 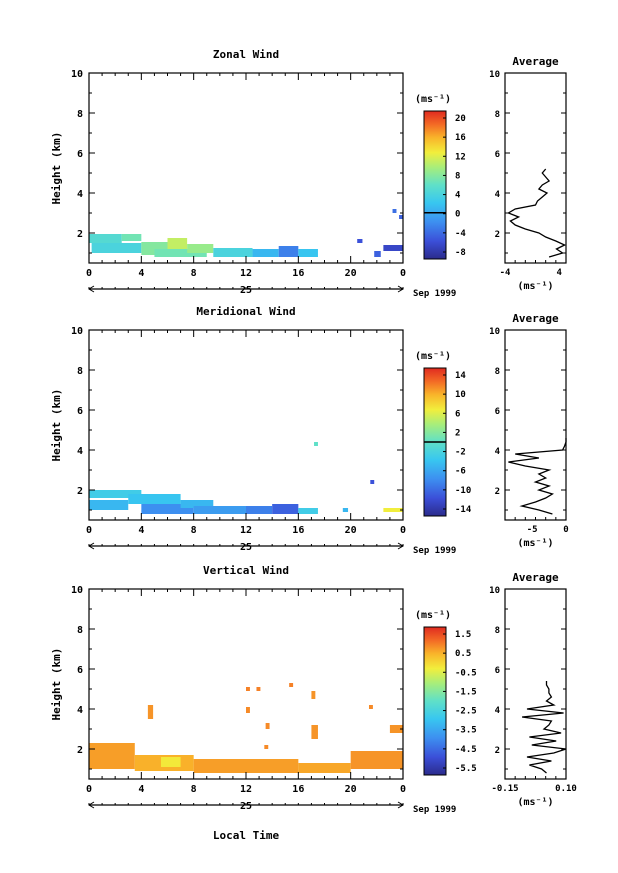 I want to click on x-tick-label: 20, so click(x=351, y=273).